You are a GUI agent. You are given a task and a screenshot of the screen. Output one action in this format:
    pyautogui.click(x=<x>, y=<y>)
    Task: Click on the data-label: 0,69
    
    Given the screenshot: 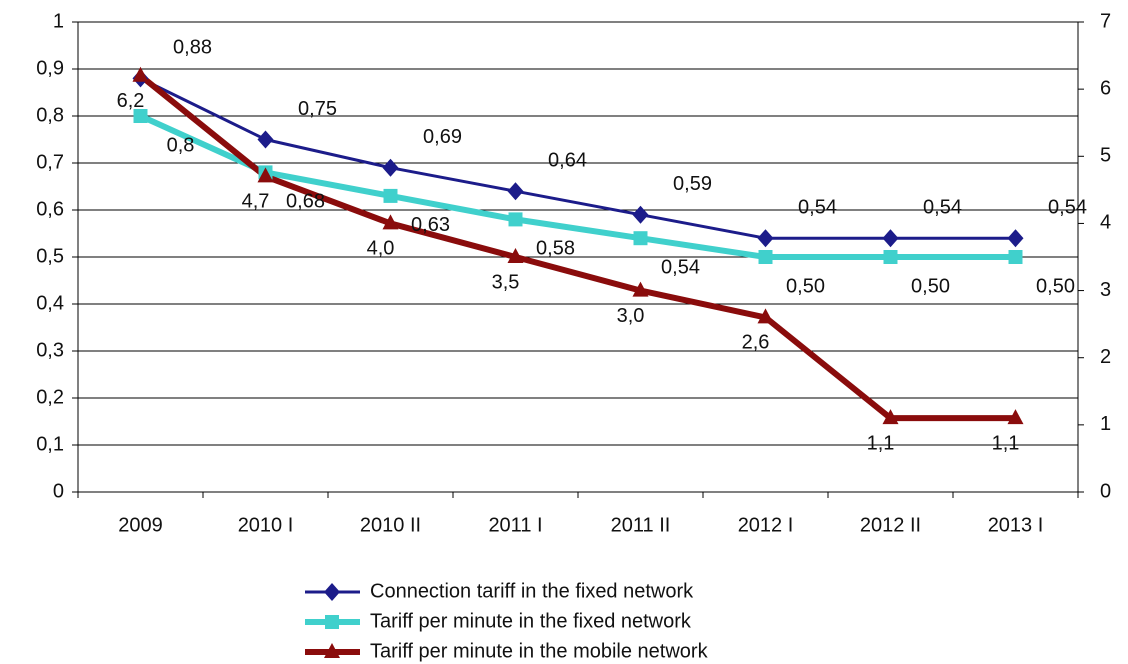 What is the action you would take?
    pyautogui.click(x=442, y=137)
    